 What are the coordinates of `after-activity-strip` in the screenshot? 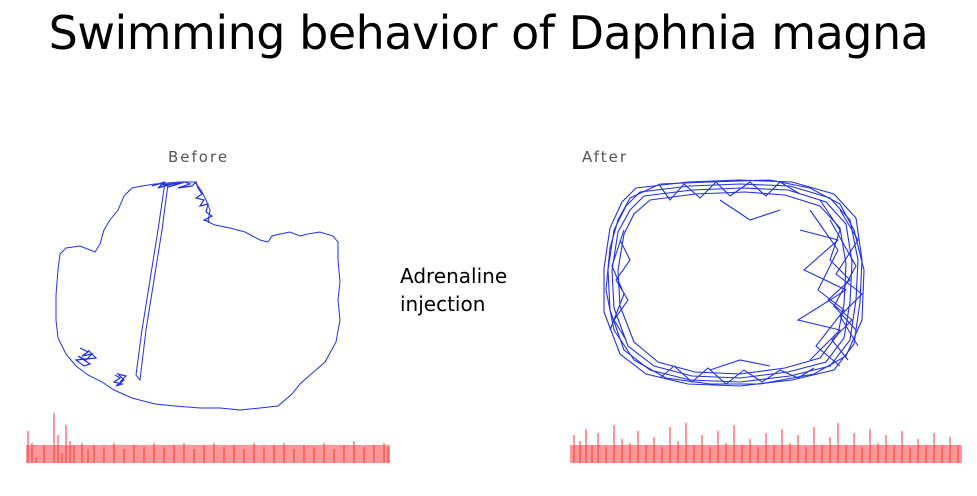 It's located at (766, 443).